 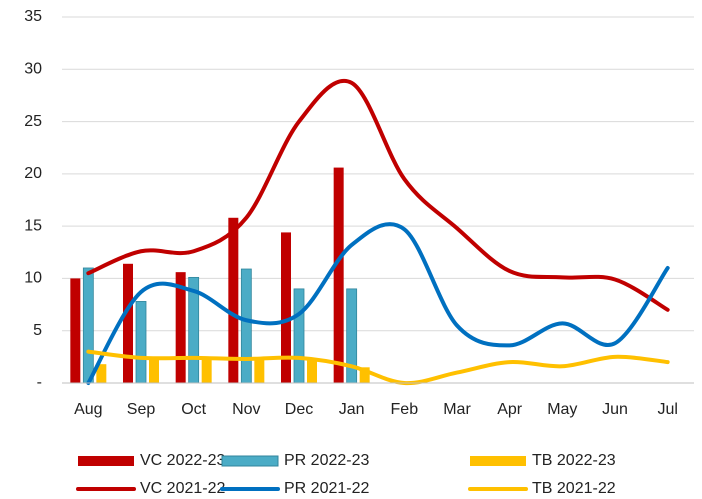 What do you see at coordinates (33, 278) in the screenshot?
I see `y-tick-label: 10` at bounding box center [33, 278].